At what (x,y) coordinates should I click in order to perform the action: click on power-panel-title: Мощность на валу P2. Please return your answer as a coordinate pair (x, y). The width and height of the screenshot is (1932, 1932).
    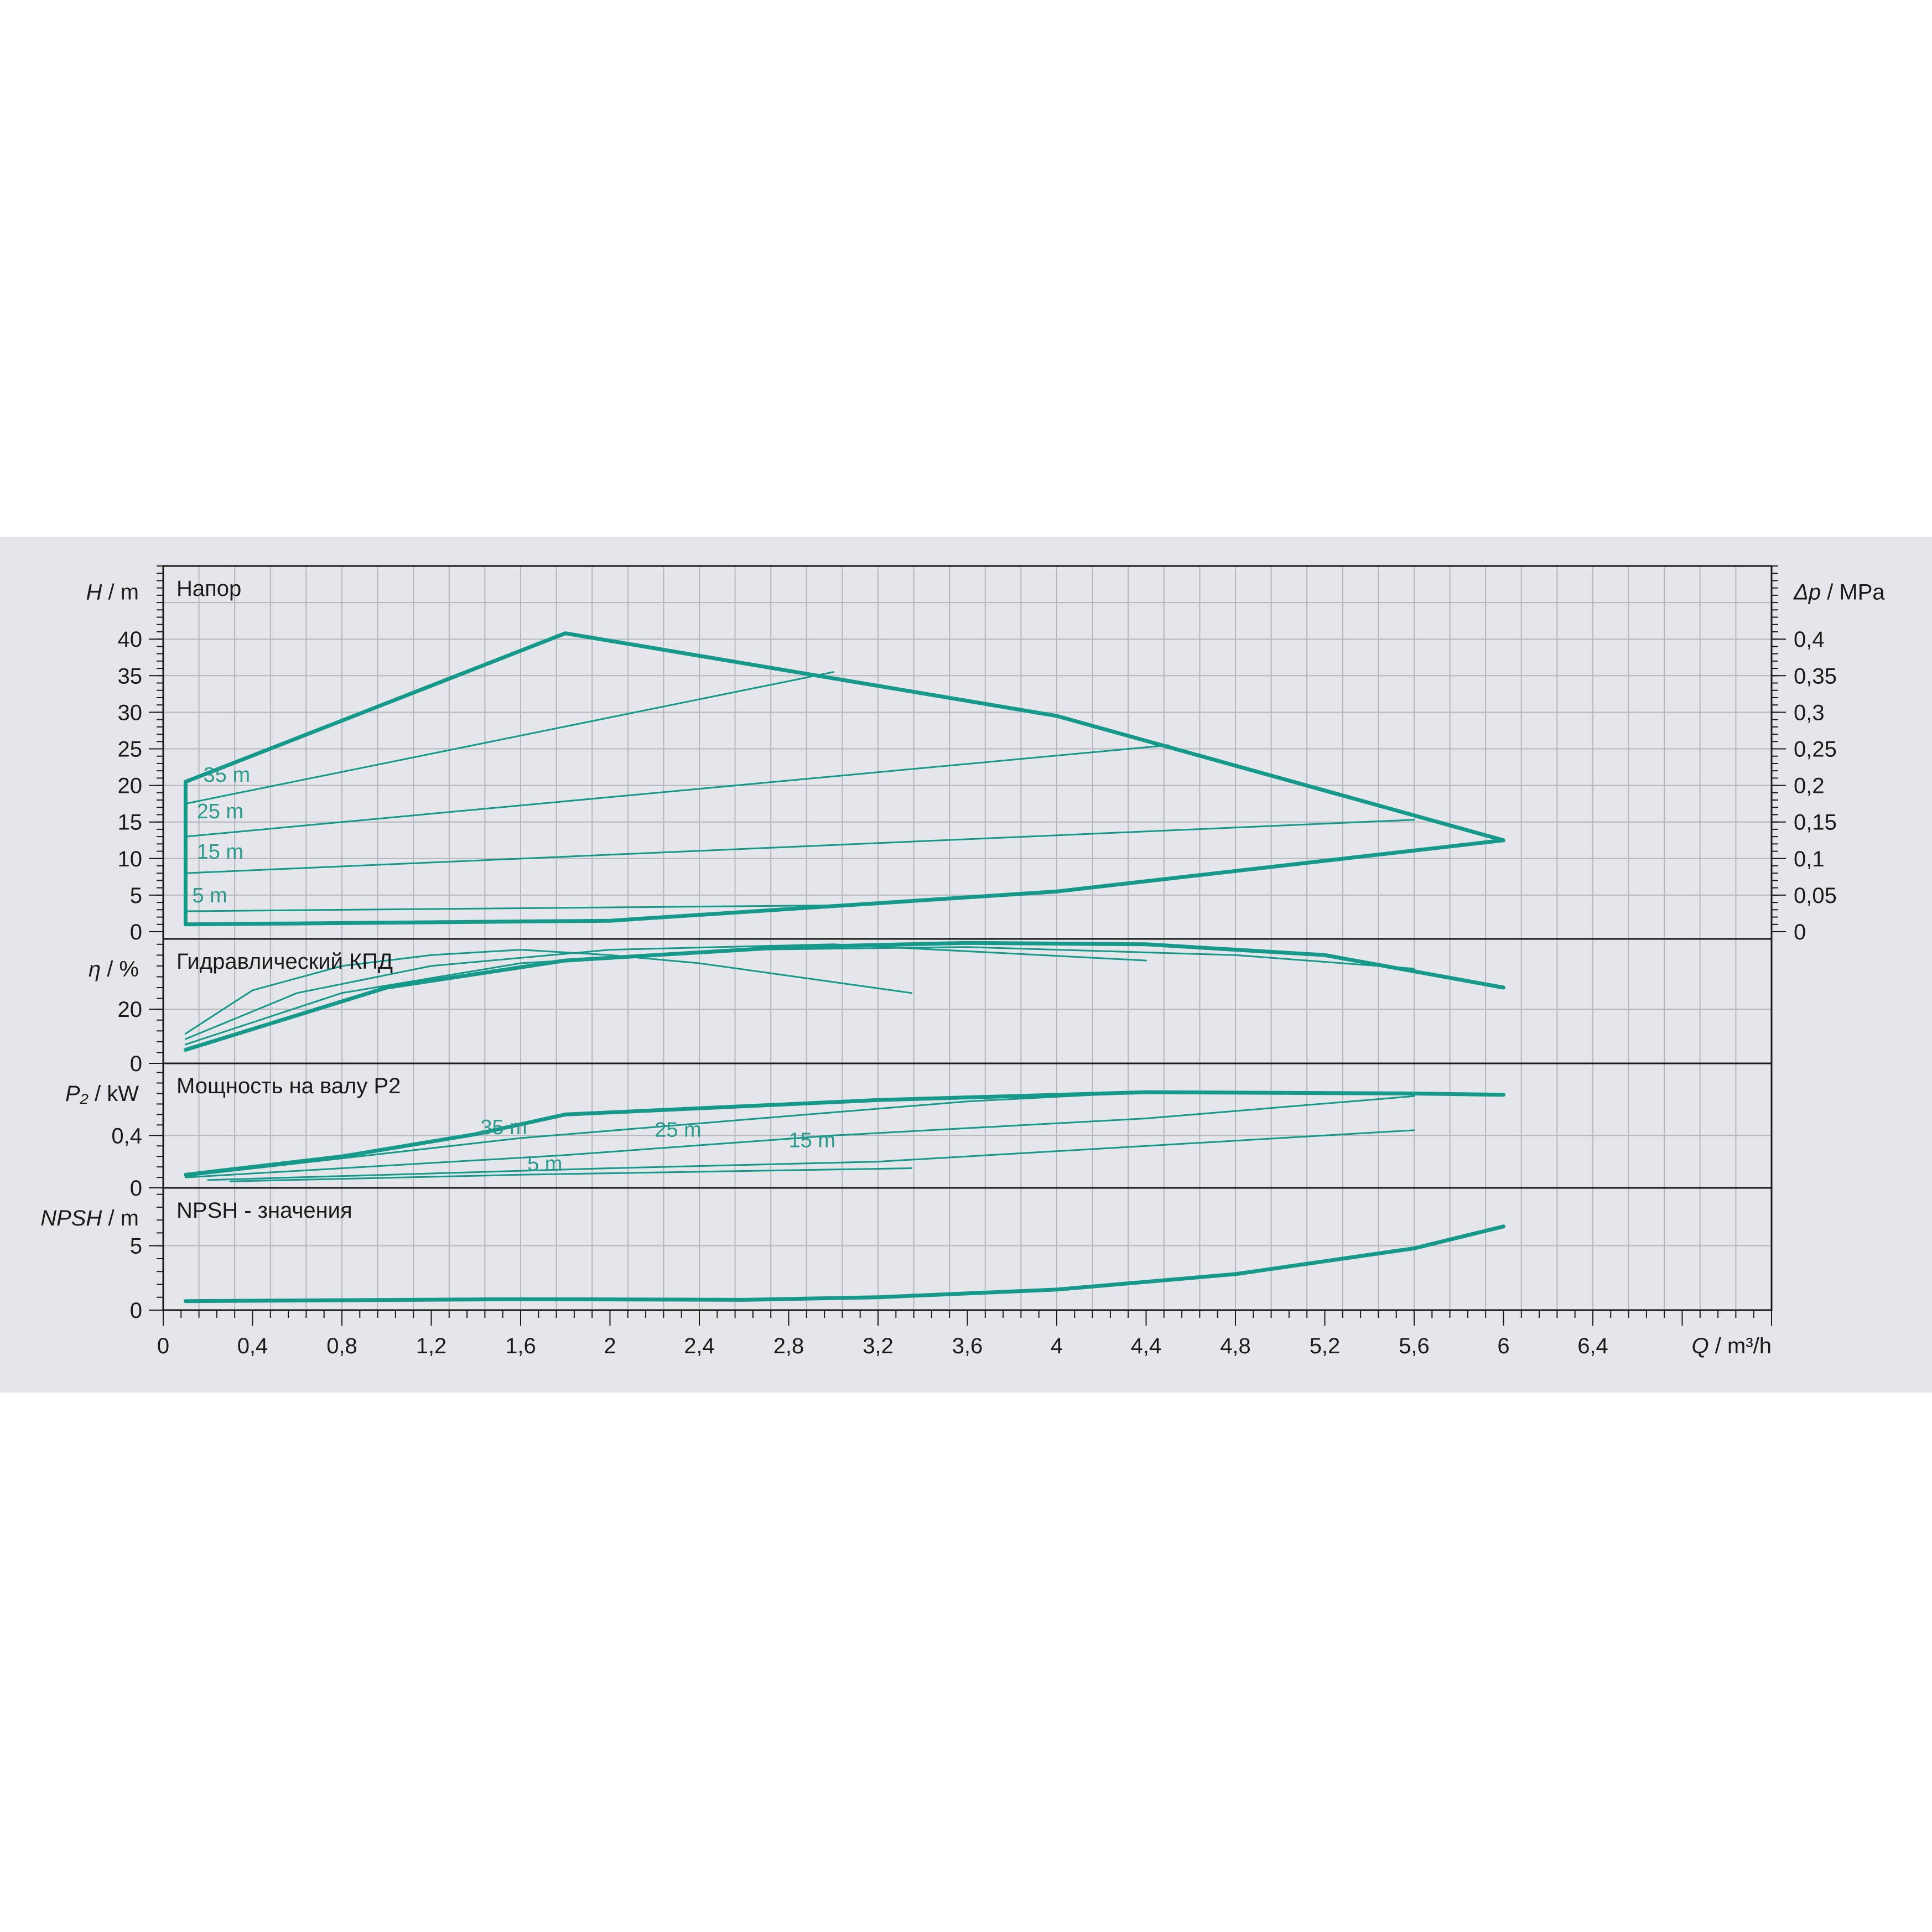
    Looking at the image, I should click on (288, 1086).